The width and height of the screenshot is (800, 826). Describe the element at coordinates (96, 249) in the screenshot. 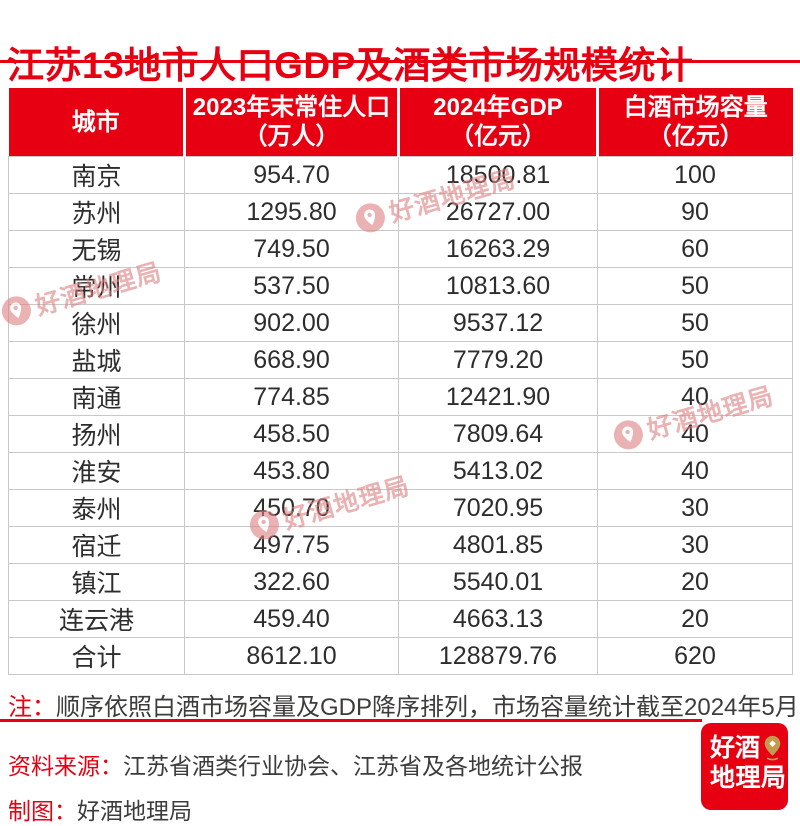

I see `city-cell: 无锡` at that location.